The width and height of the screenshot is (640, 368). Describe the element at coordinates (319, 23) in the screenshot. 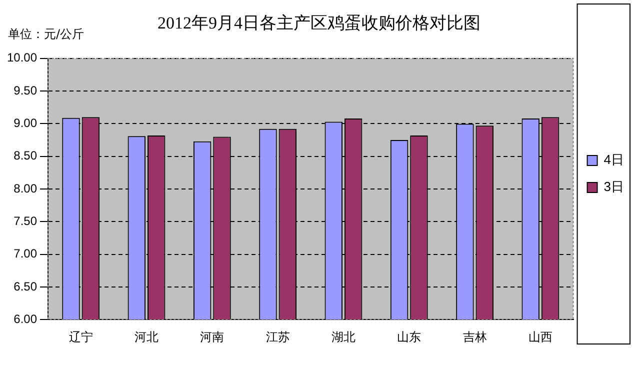

I see `chart-title: 2012年9月4日各主产区鸡蛋收购价格对比图` at that location.